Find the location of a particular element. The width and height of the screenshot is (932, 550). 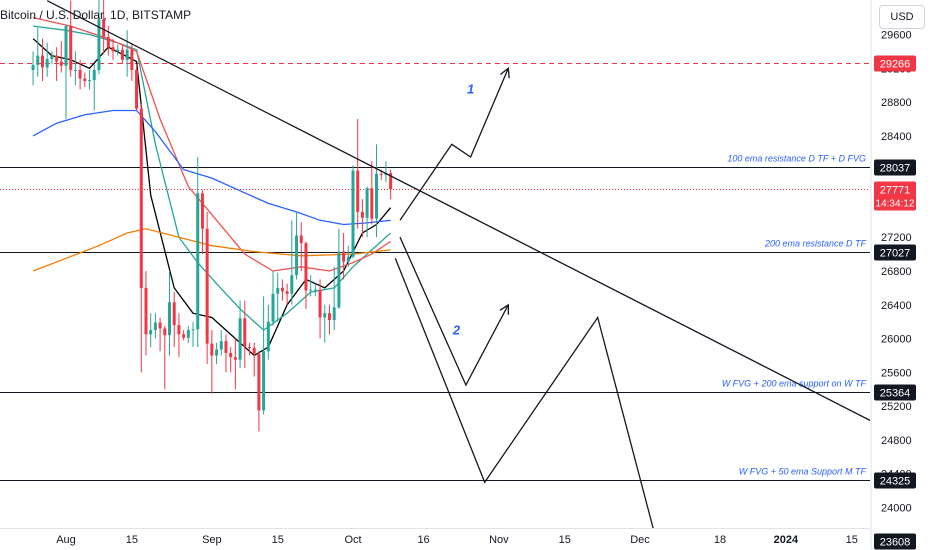

scenario-label: 1 is located at coordinates (470, 89).